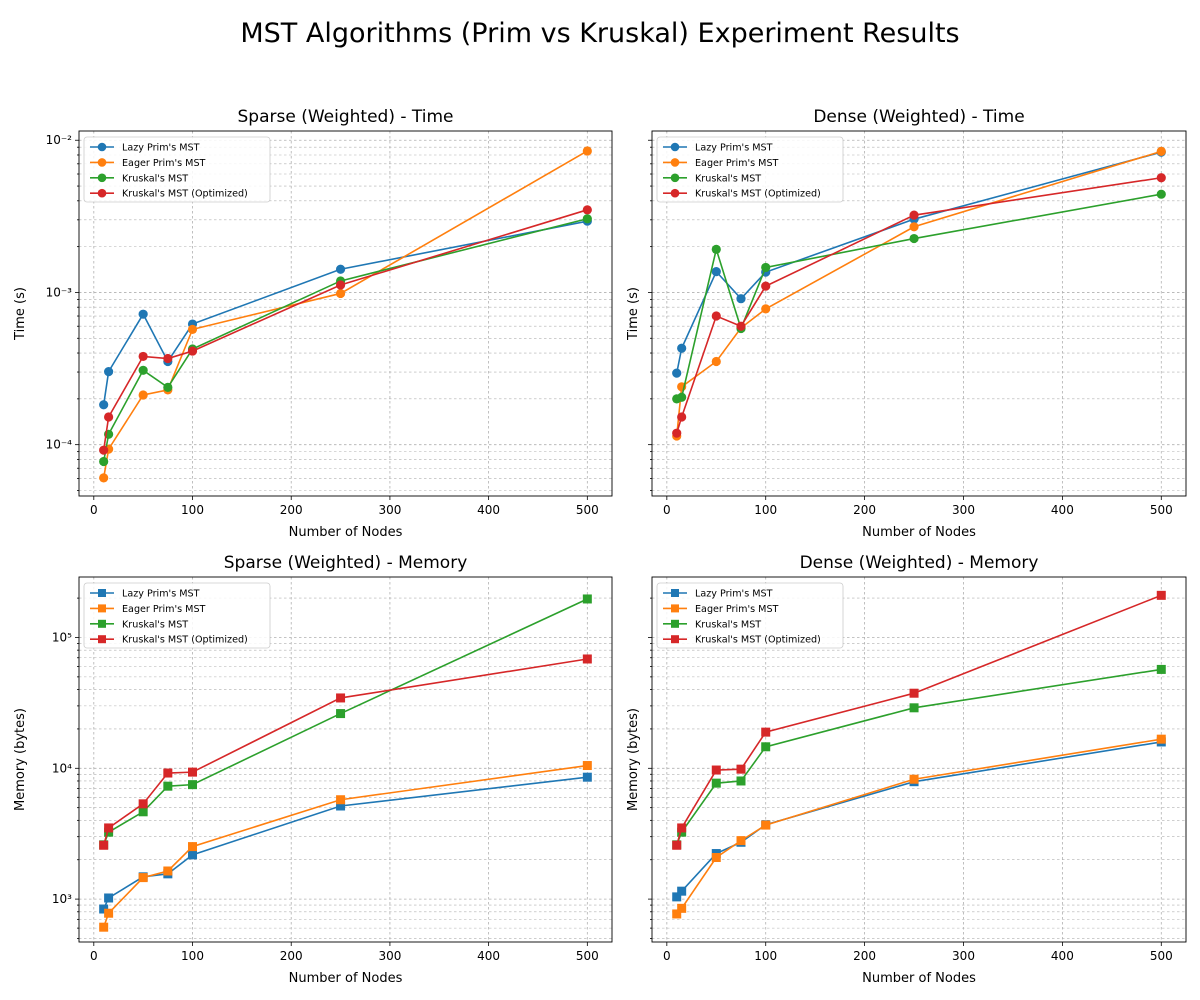 The height and width of the screenshot is (1000, 1200). Describe the element at coordinates (919, 826) in the screenshot. I see `series-eager-prim-s-mst` at that location.